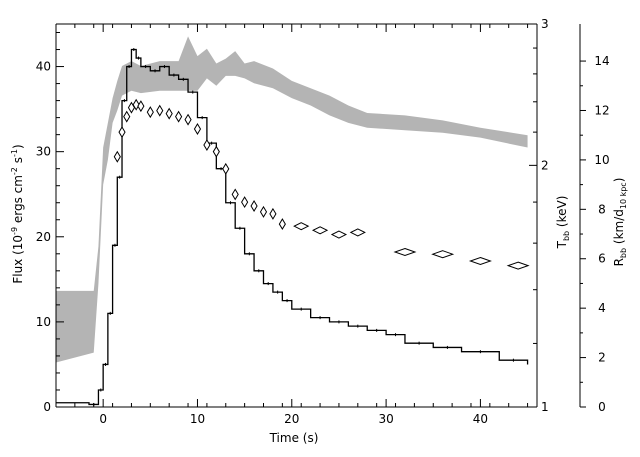  What do you see at coordinates (43, 152) in the screenshot?
I see `left-y-tick-label: 30` at bounding box center [43, 152].